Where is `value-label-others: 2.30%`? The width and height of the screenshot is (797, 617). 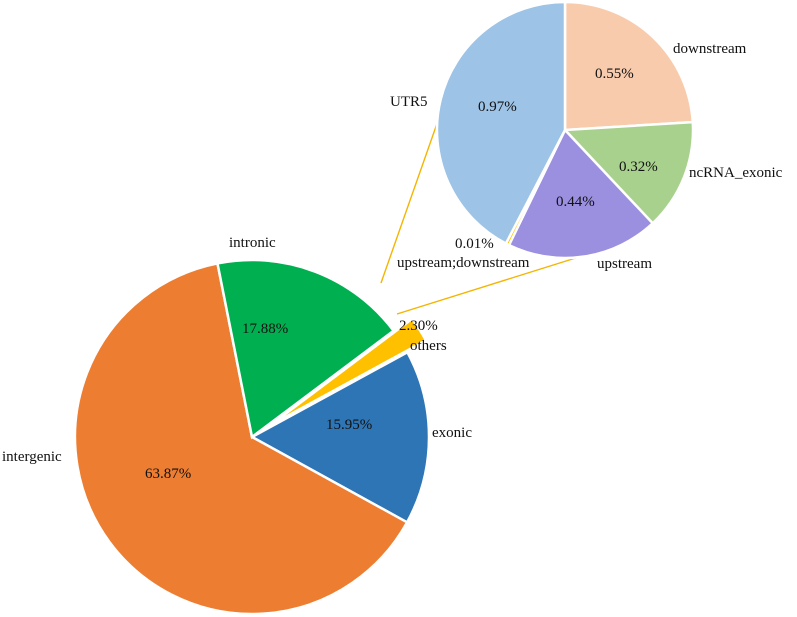
value-label-others: 2.30% is located at coordinates (418, 326).